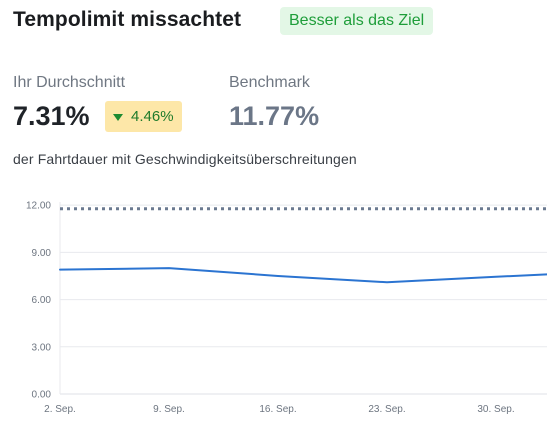 This screenshot has width=547, height=429. Describe the element at coordinates (42, 300) in the screenshot. I see `y-tick-label: 6.00` at that location.